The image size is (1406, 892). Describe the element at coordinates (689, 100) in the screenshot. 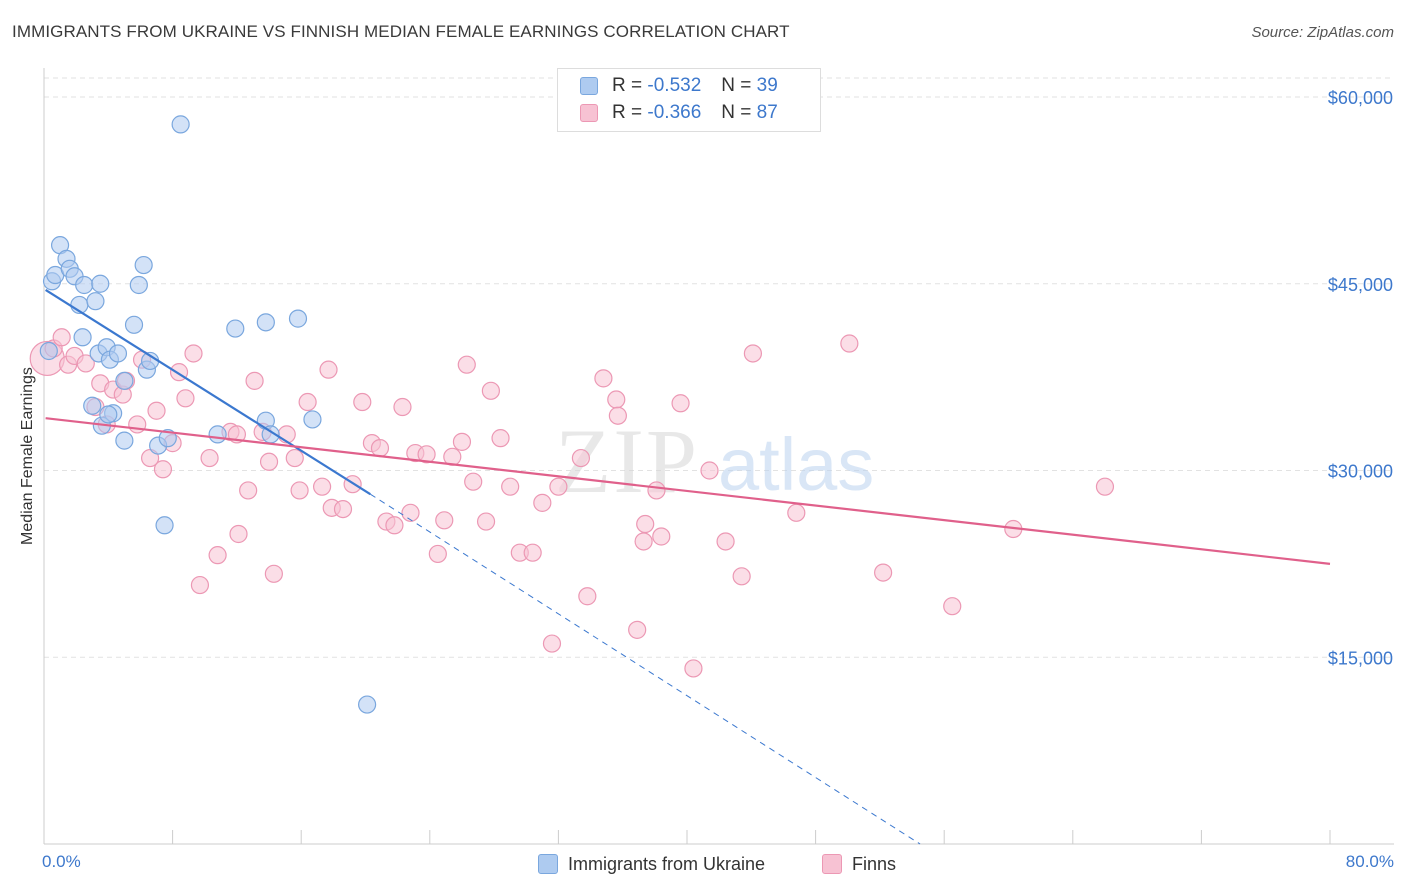

I see `stats-legend: R = -0.532 N = 39 R = -0.366 N = 87` at that location.